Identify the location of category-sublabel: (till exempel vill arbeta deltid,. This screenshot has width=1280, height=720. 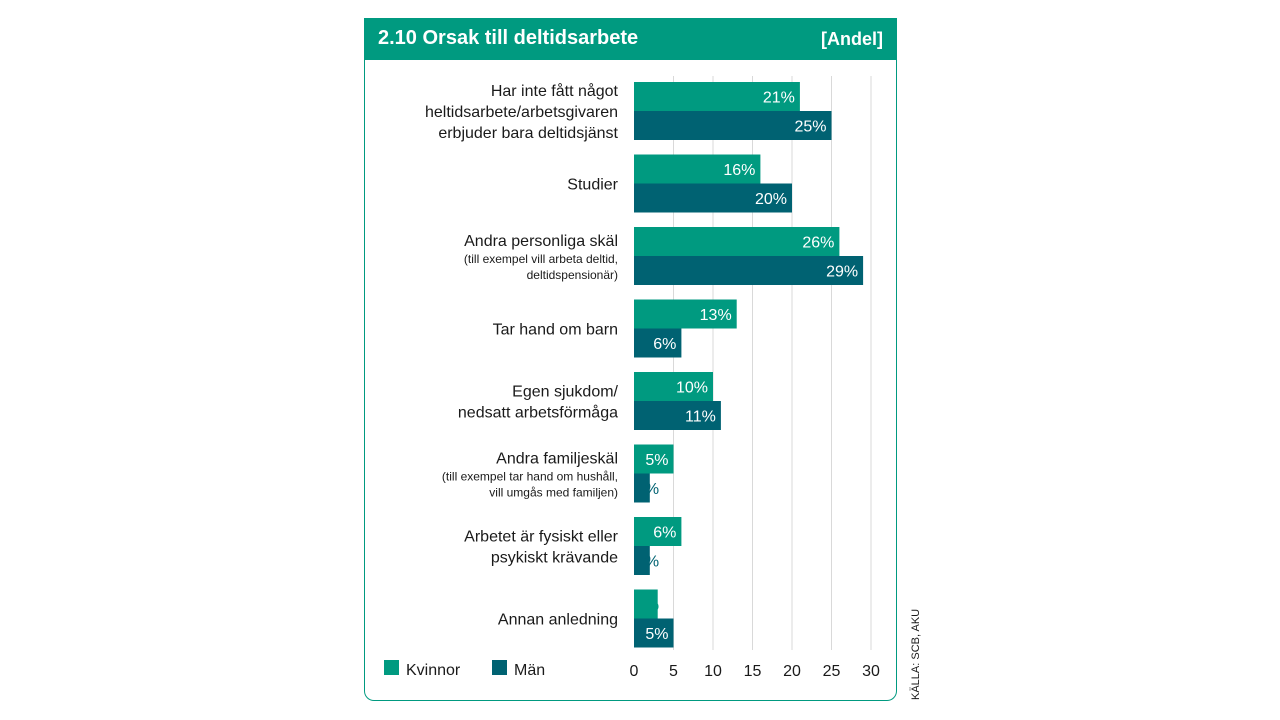
(541, 259).